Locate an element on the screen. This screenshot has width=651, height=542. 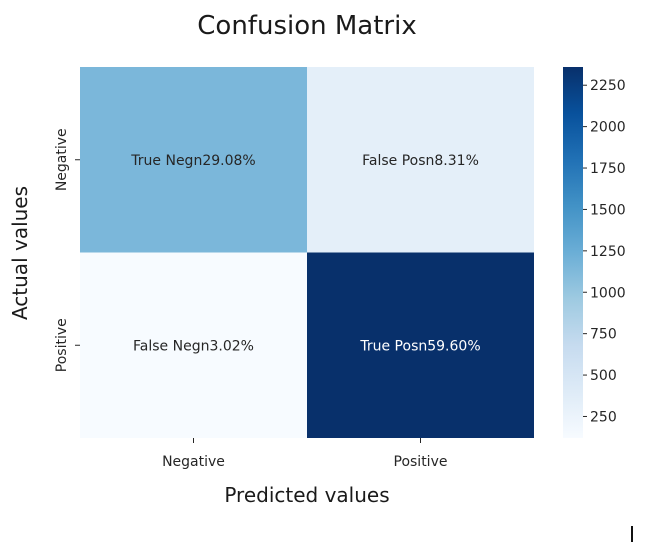
cell-label-actual-negative-predicted-negative: True Negn29.08% is located at coordinates (192, 161).